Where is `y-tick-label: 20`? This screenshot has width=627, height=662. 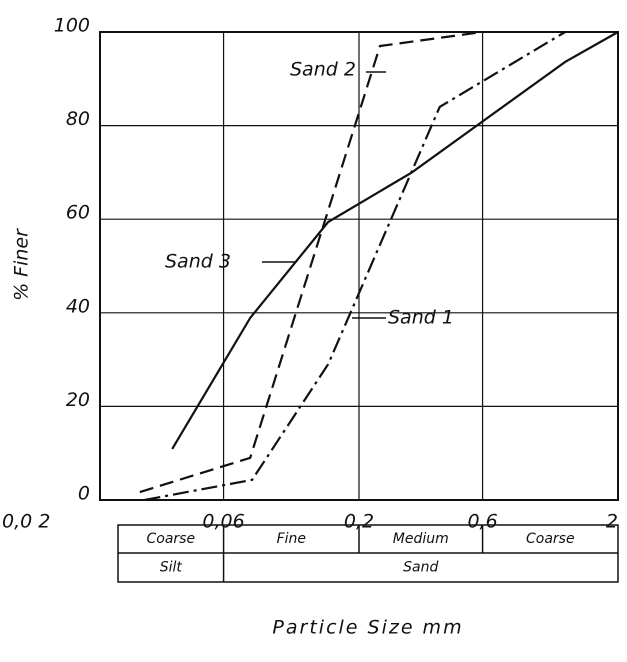 y-tick-label: 20 is located at coordinates (78, 400).